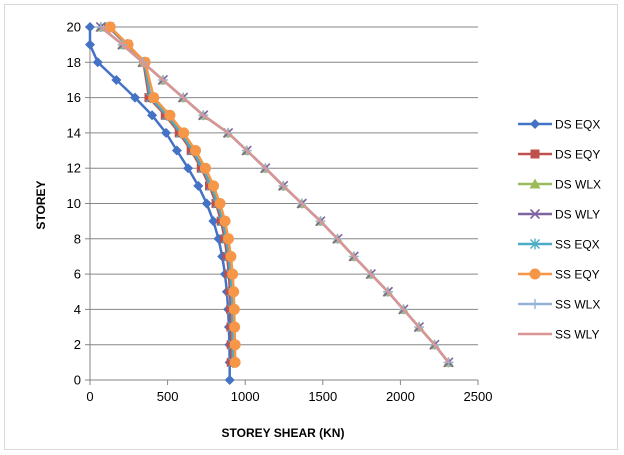  What do you see at coordinates (74, 62) in the screenshot?
I see `y-tick-label: 18` at bounding box center [74, 62].